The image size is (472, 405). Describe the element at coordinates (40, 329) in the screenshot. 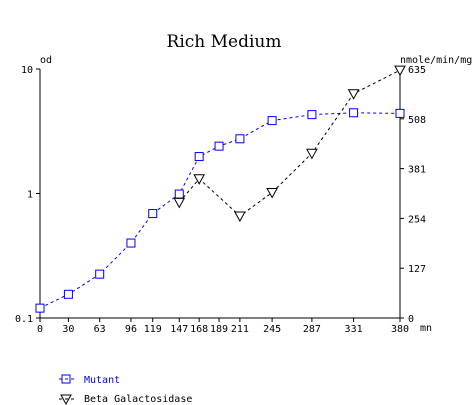

I see `x-tick-label: 0` at that location.